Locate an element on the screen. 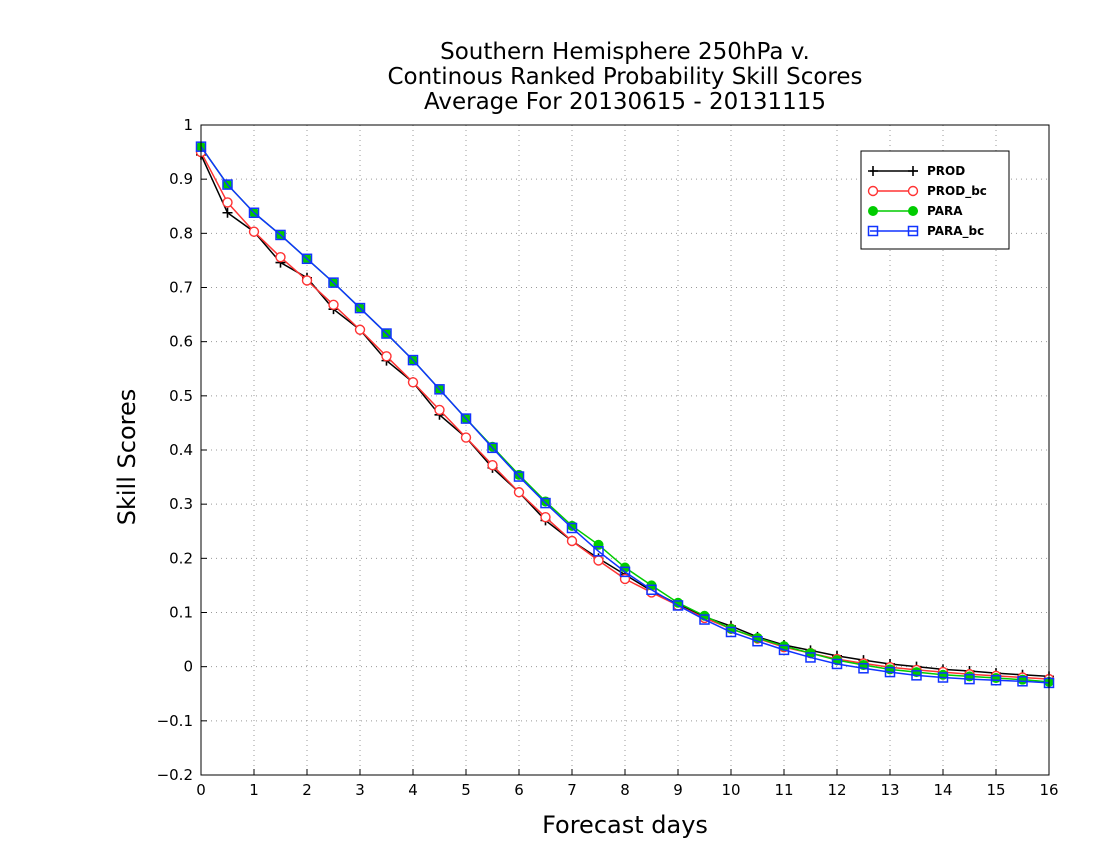  x-tick-label: 7 is located at coordinates (572, 790).